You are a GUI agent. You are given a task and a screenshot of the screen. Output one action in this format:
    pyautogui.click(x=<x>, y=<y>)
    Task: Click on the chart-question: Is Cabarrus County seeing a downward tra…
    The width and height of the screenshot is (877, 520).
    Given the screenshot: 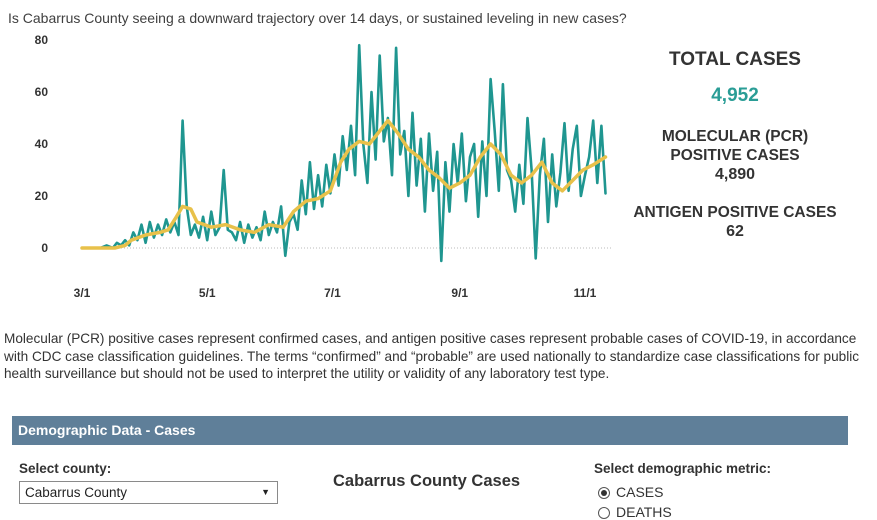 What is the action you would take?
    pyautogui.click(x=317, y=18)
    